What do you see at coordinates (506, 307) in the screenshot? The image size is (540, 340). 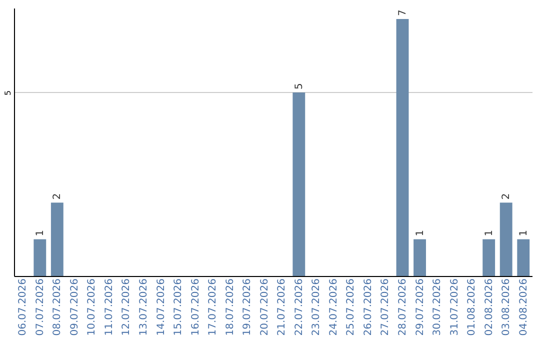 I see `x-tick-label: 03.08.2026` at bounding box center [506, 307].